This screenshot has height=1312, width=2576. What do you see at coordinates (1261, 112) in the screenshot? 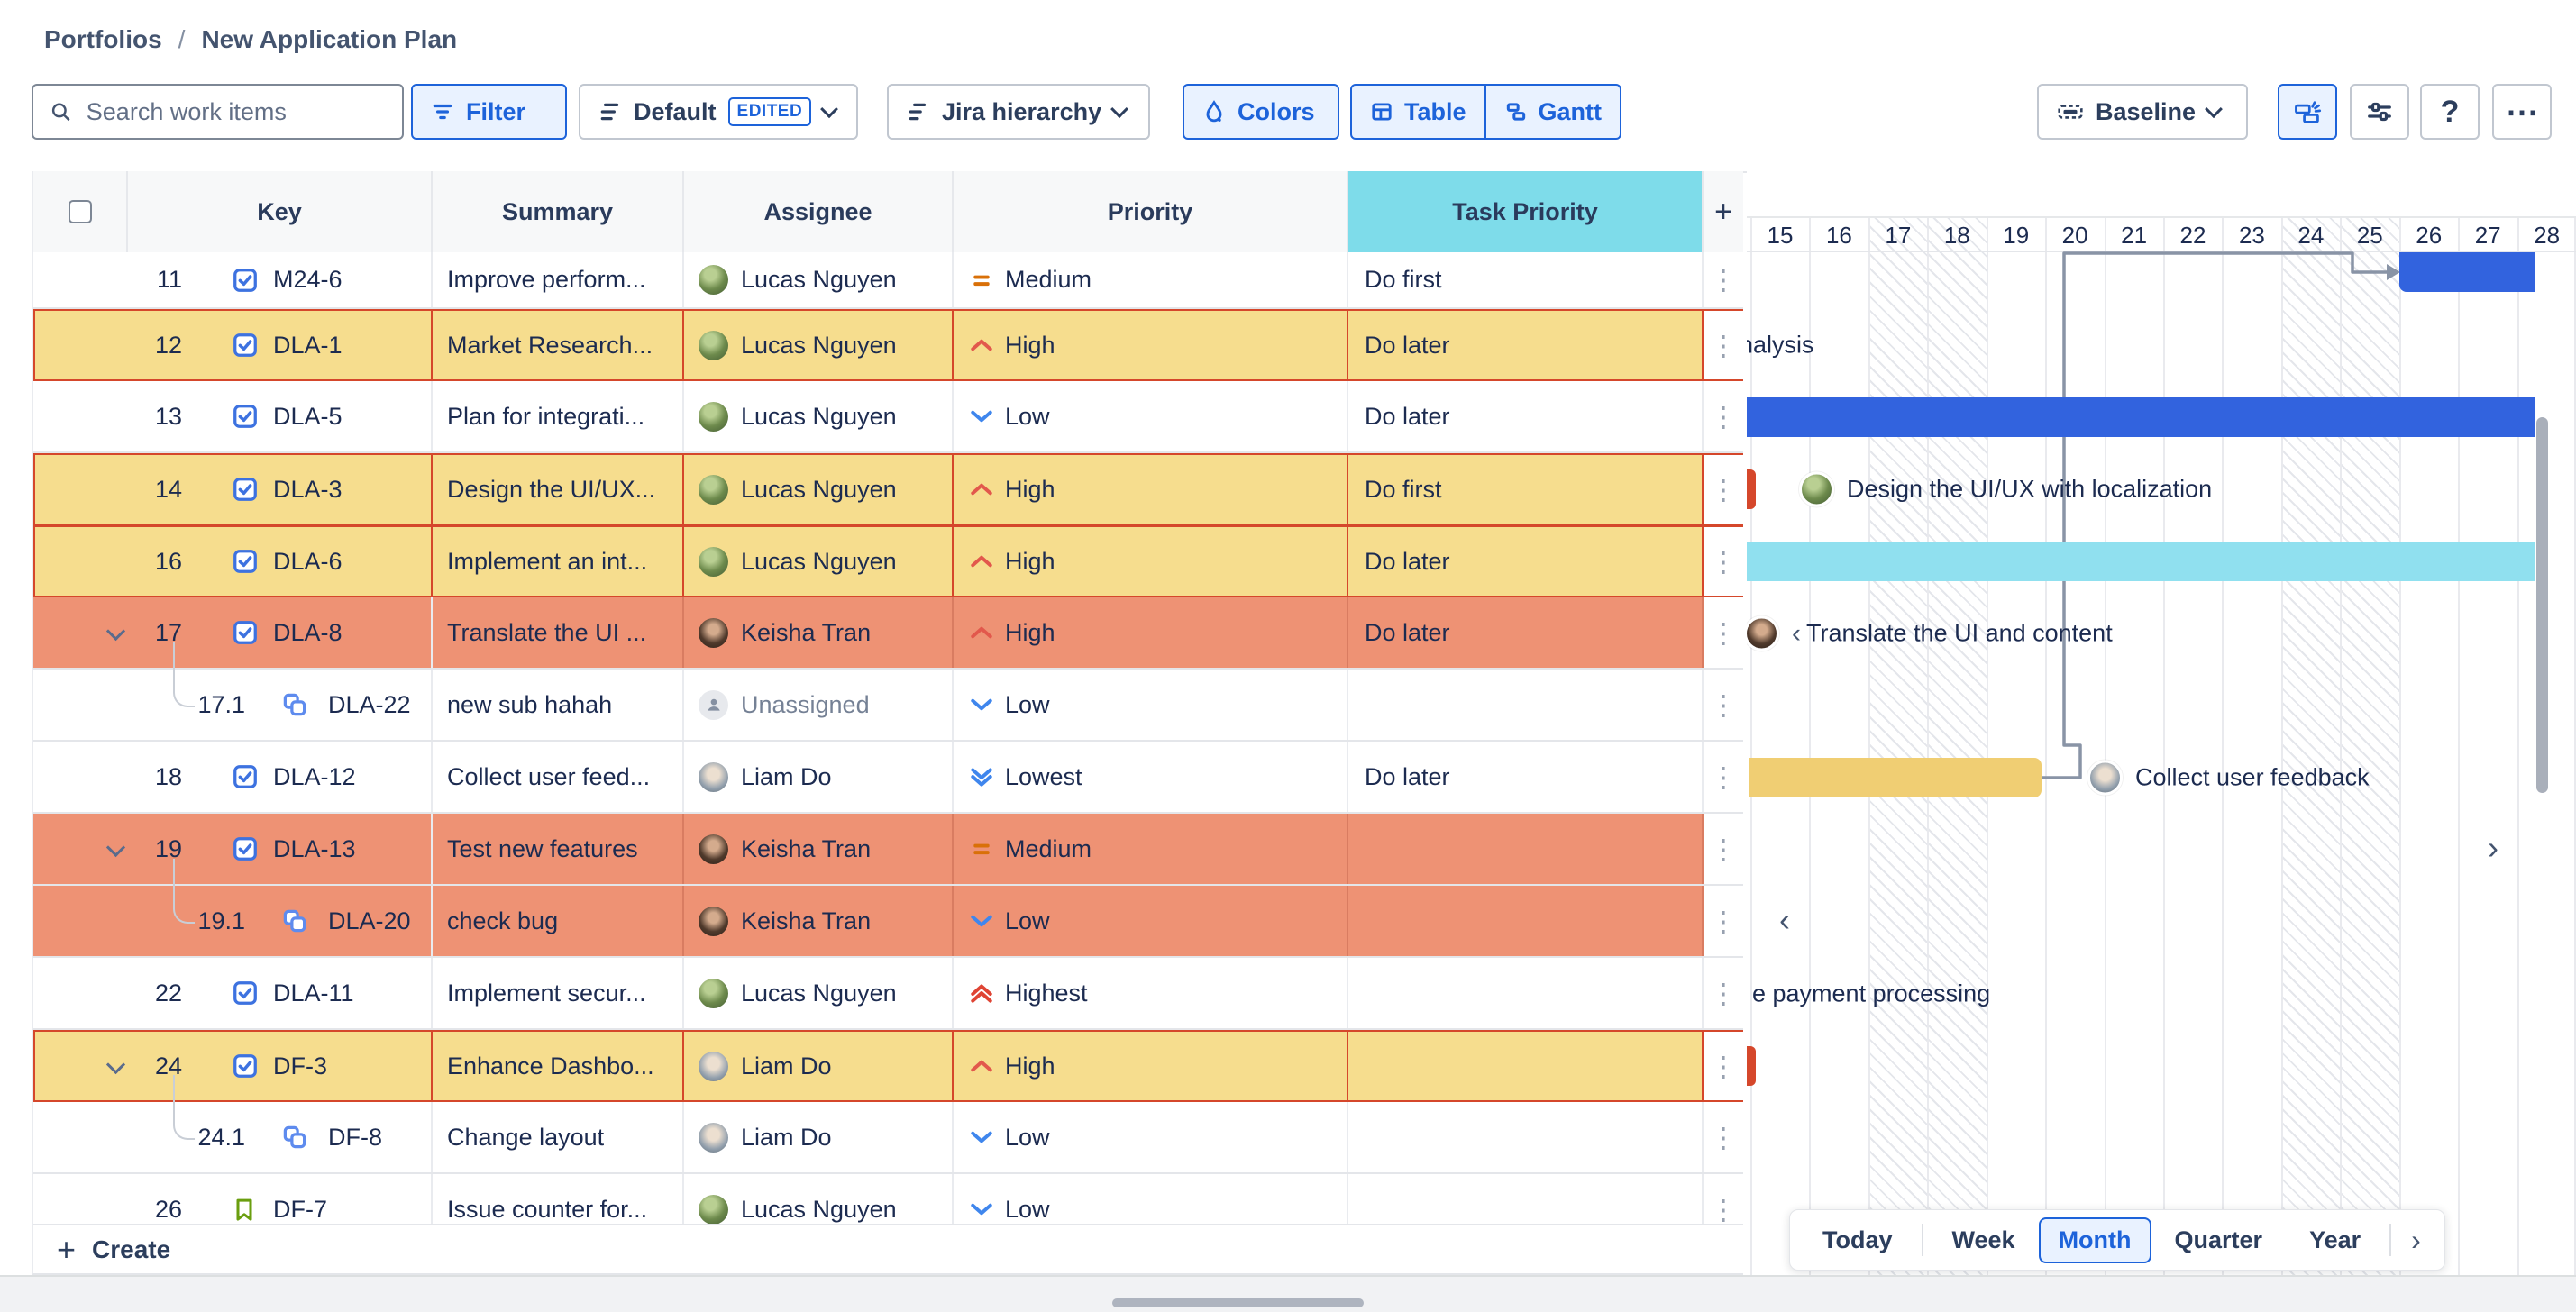
I see `colors-button: Colors` at bounding box center [1261, 112].